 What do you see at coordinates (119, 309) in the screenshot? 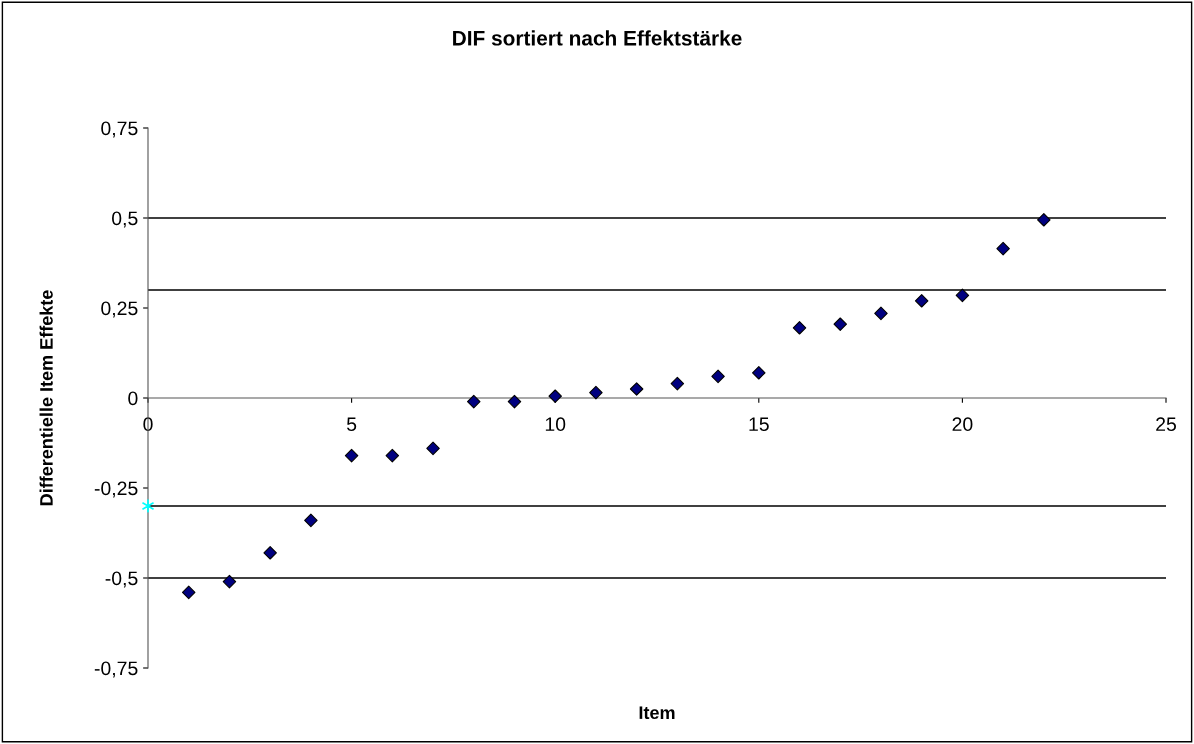
I see `y-tick-label: 0,25` at bounding box center [119, 309].